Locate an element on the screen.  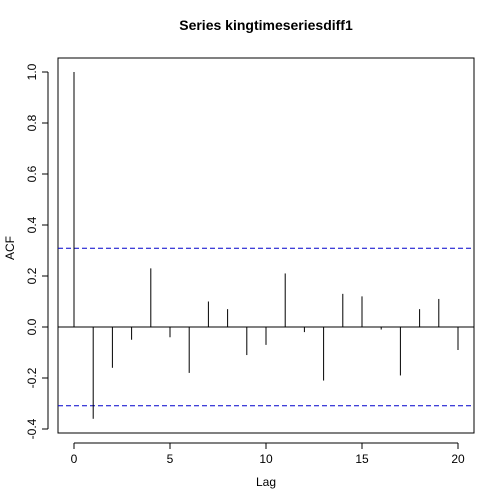
x-axis-label: Lag is located at coordinates (266, 482).